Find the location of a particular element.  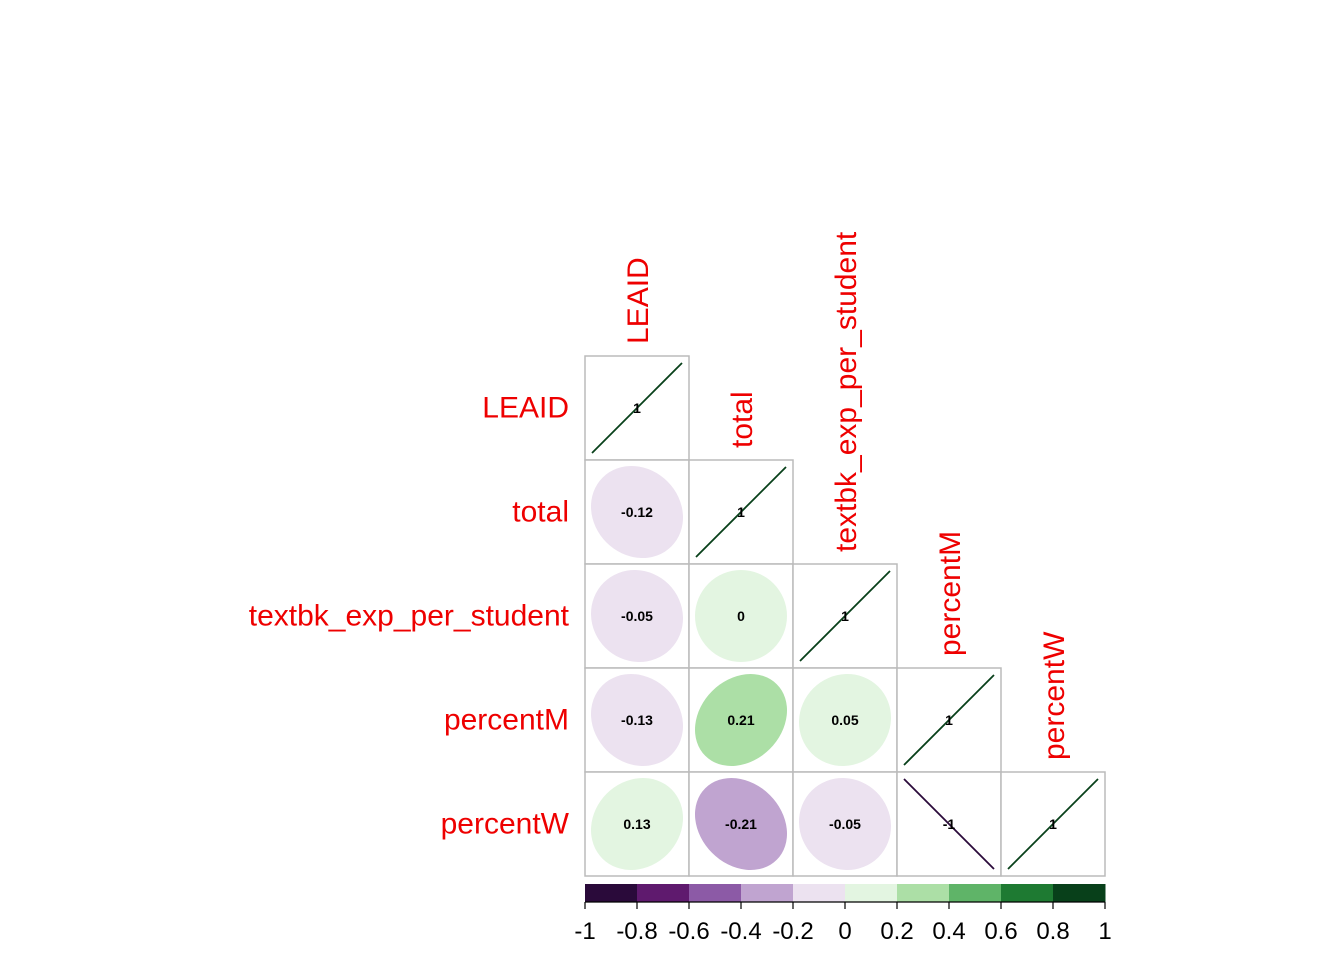

column-label: percentW is located at coordinates (1054, 695).